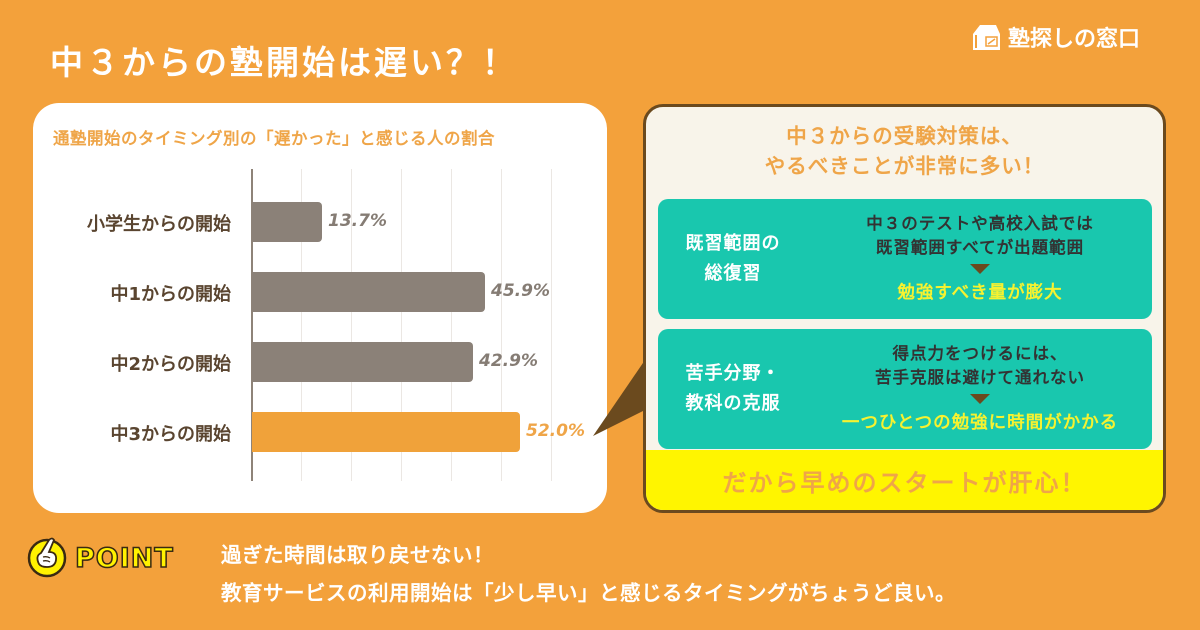  Describe the element at coordinates (1074, 39) in the screenshot. I see `logo-text: 塾探しの窓口` at that location.